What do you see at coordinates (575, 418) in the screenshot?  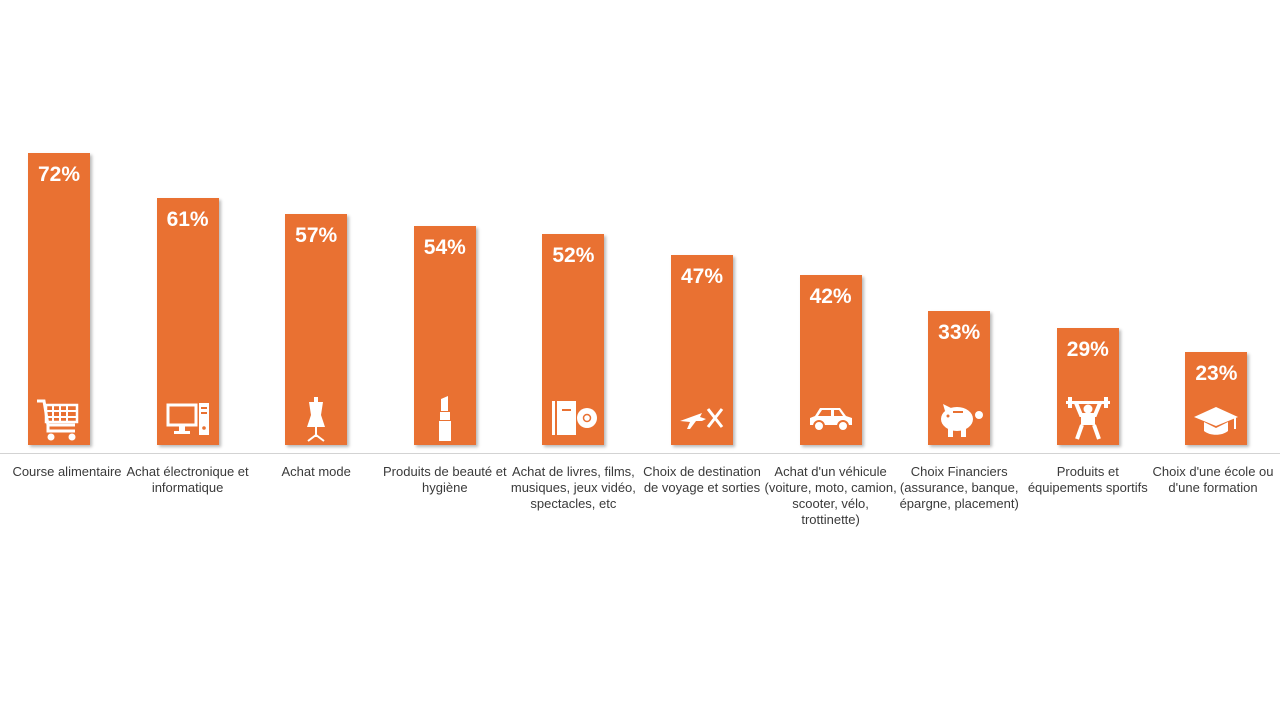 I see `book-disc-icon` at bounding box center [575, 418].